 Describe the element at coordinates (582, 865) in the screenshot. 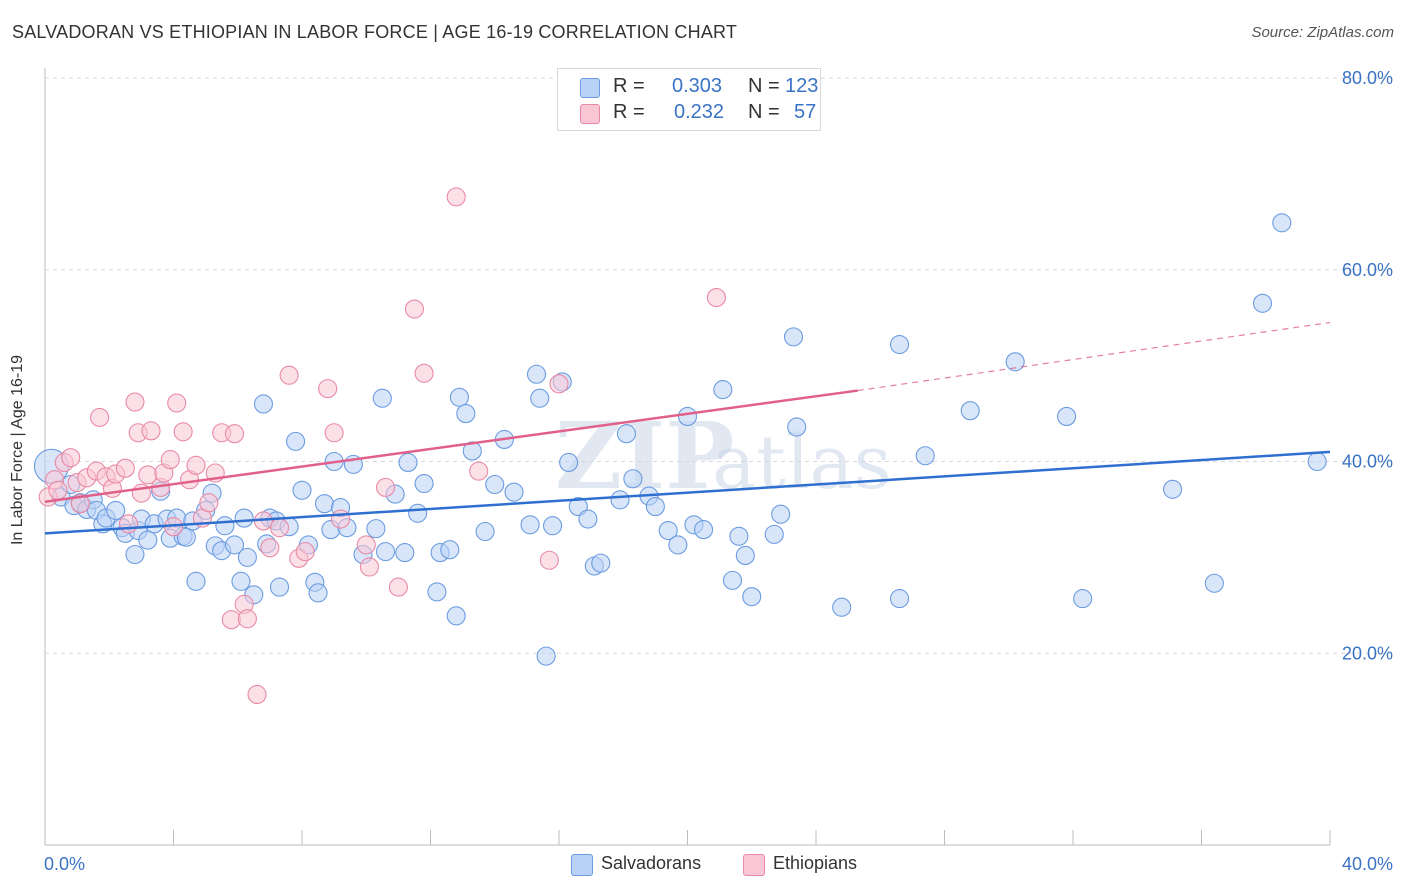

I see `bottom-legend-swatch-salvadorans` at that location.